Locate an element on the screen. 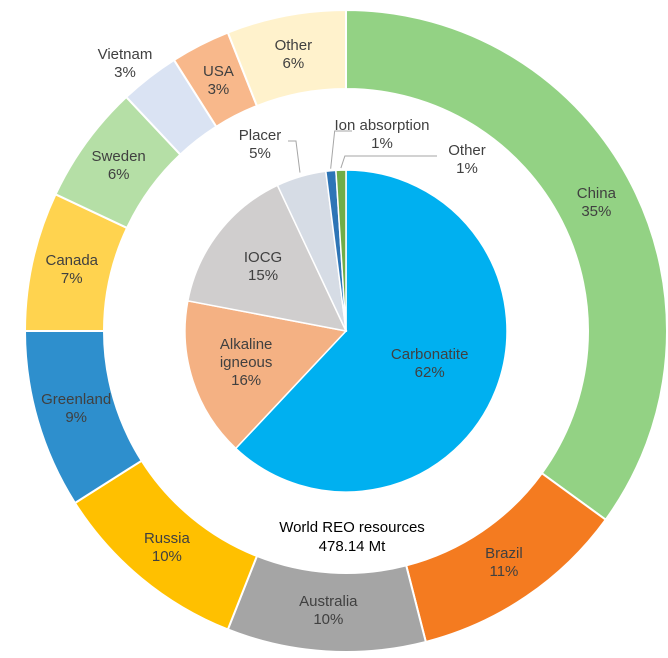 This screenshot has width=668, height=658. category-label: USA is located at coordinates (218, 71).